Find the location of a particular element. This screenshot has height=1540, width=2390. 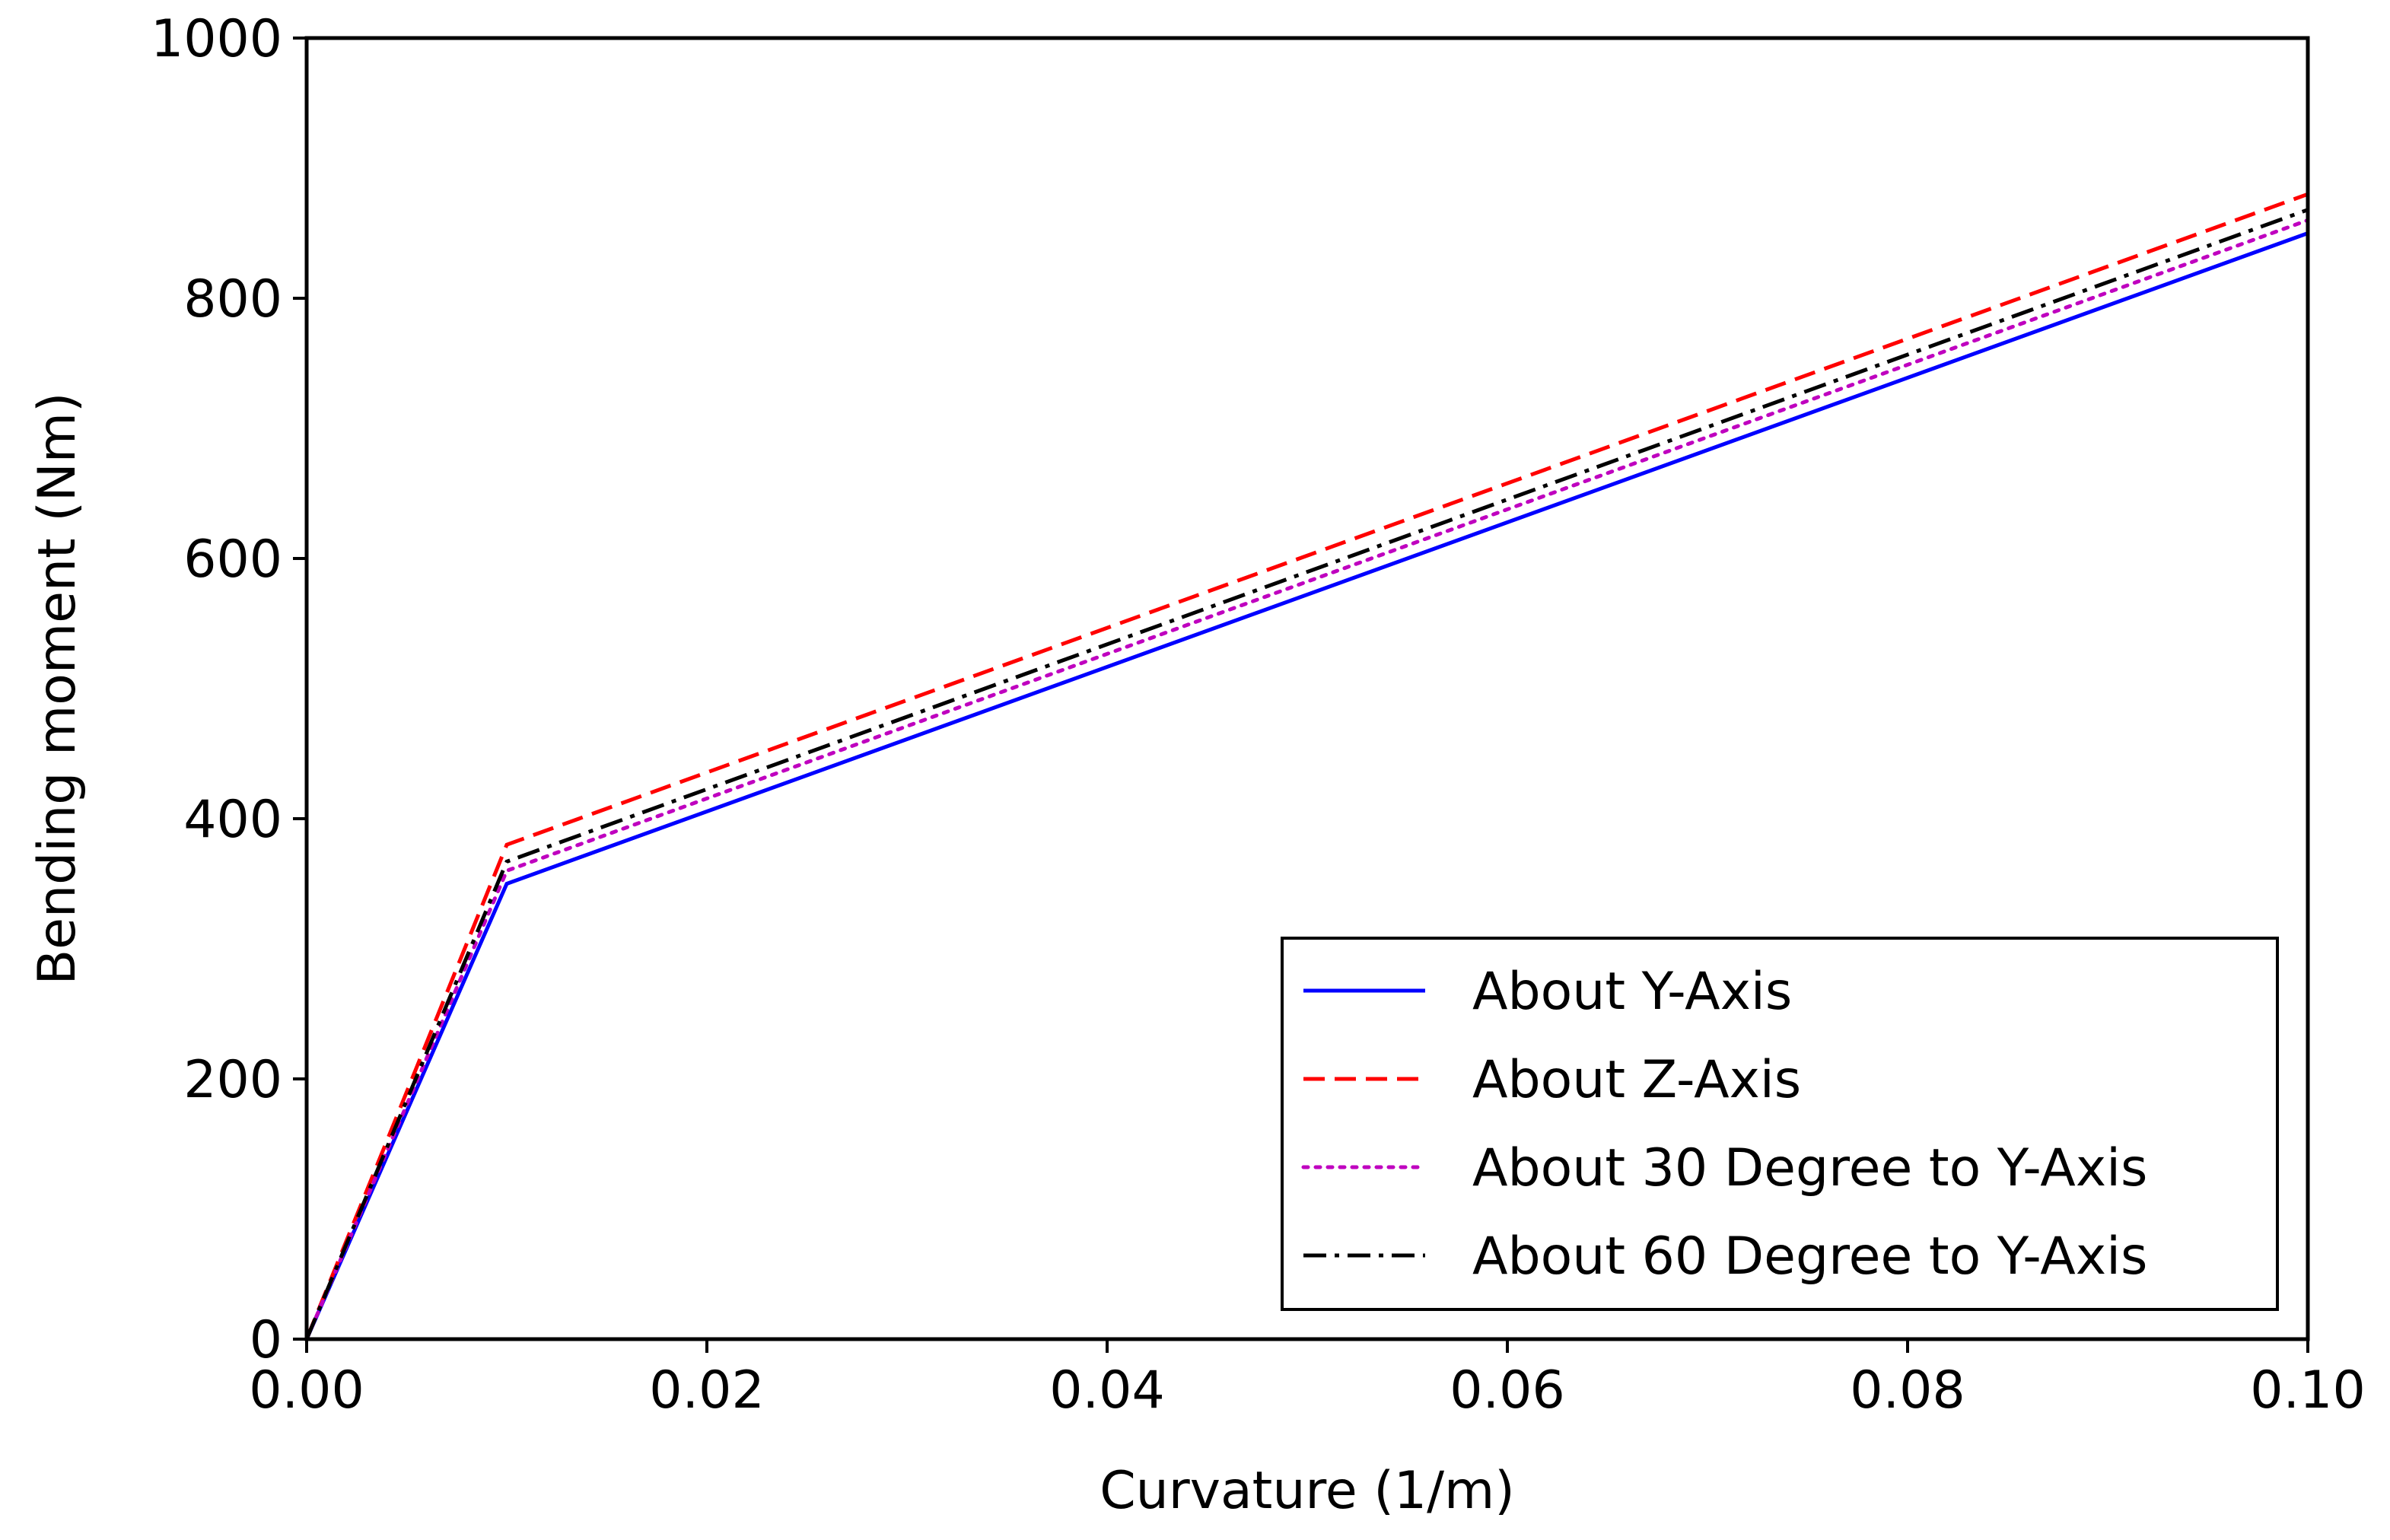

x-tick-label: 0.08 is located at coordinates (1907, 1390).